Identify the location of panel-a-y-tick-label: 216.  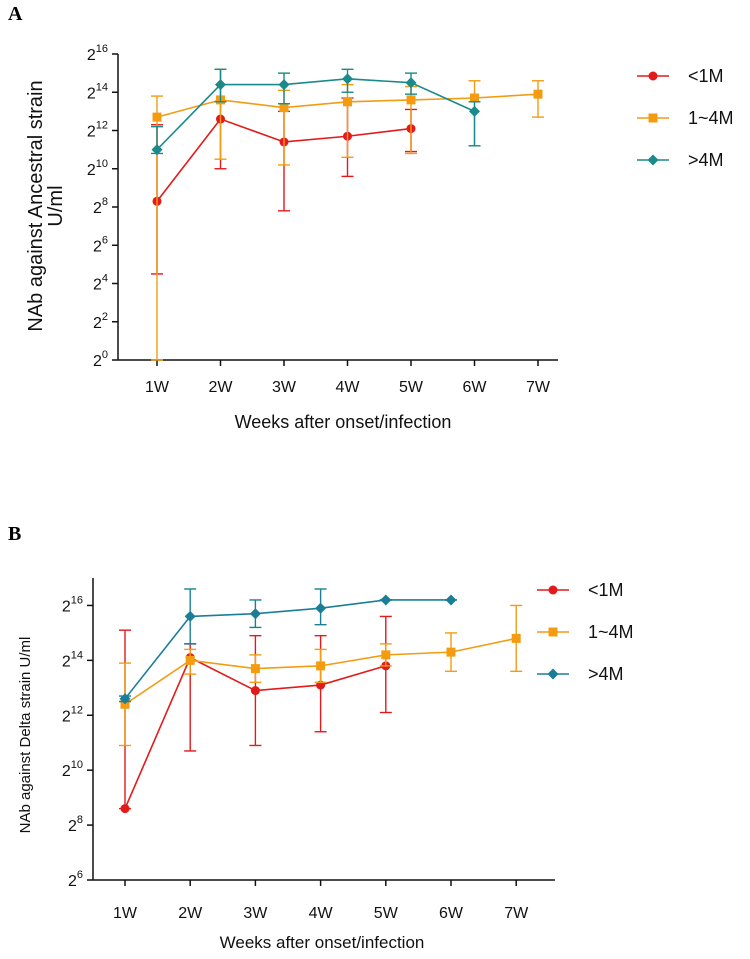
(97, 53).